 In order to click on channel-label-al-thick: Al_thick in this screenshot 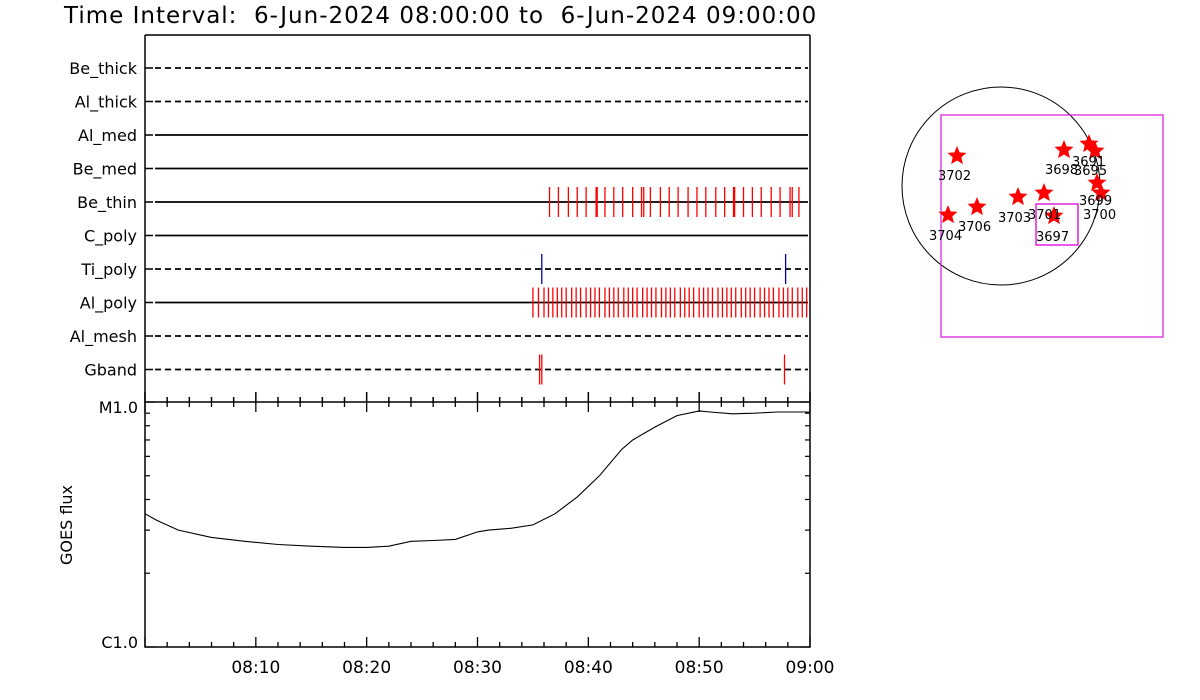, I will do `click(106, 103)`.